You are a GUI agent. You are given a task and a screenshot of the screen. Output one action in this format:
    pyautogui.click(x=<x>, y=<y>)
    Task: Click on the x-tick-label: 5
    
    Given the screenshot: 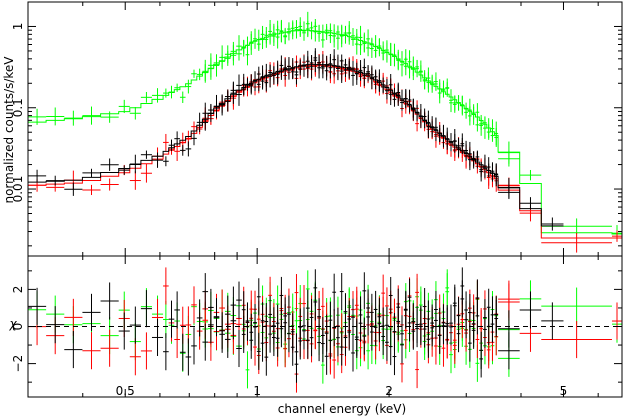 What is the action you would take?
    pyautogui.click(x=564, y=391)
    